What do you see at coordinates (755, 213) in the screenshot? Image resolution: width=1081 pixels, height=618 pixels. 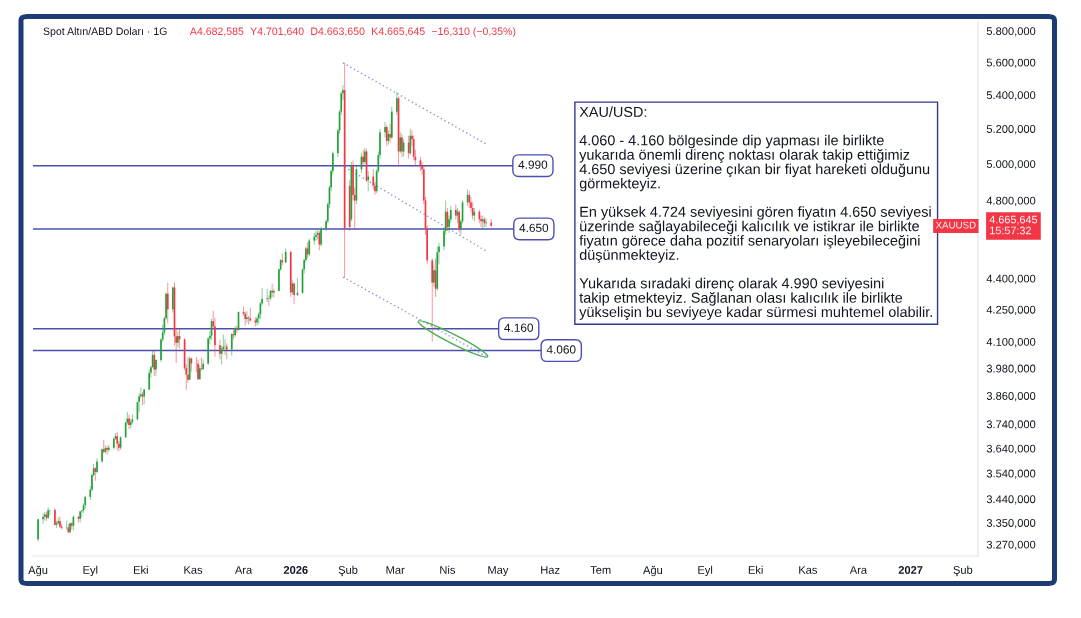 I see `text: XAU/USD: 4.060 - 4.160 bölgesinde dip yapması ile birlikte yukarıda önemli direnç noktası olarak takip ettiğimiz 4.650 seviyesi üzerine çıkan bir fiyat hareketi olduğunu görmekteyiz. En yüksek 4.724 seviyesini gören fiyatın 4.650 seviyesi üzerinde sağlayabileceği kalıcılık ve istikrar ile birlikte fiyatın görece daha pozitif senaryoları işleyebileceğini düşünmekteyiz. Yukarıda sıradaki direnç olarak 4.990 seviyesini takip etmekteyiz. Sağlanan olası kalıcılık ile birlikte yükselişin bu seviyeye kadar sürmesi muhtemel olabilir.` at bounding box center [755, 213].